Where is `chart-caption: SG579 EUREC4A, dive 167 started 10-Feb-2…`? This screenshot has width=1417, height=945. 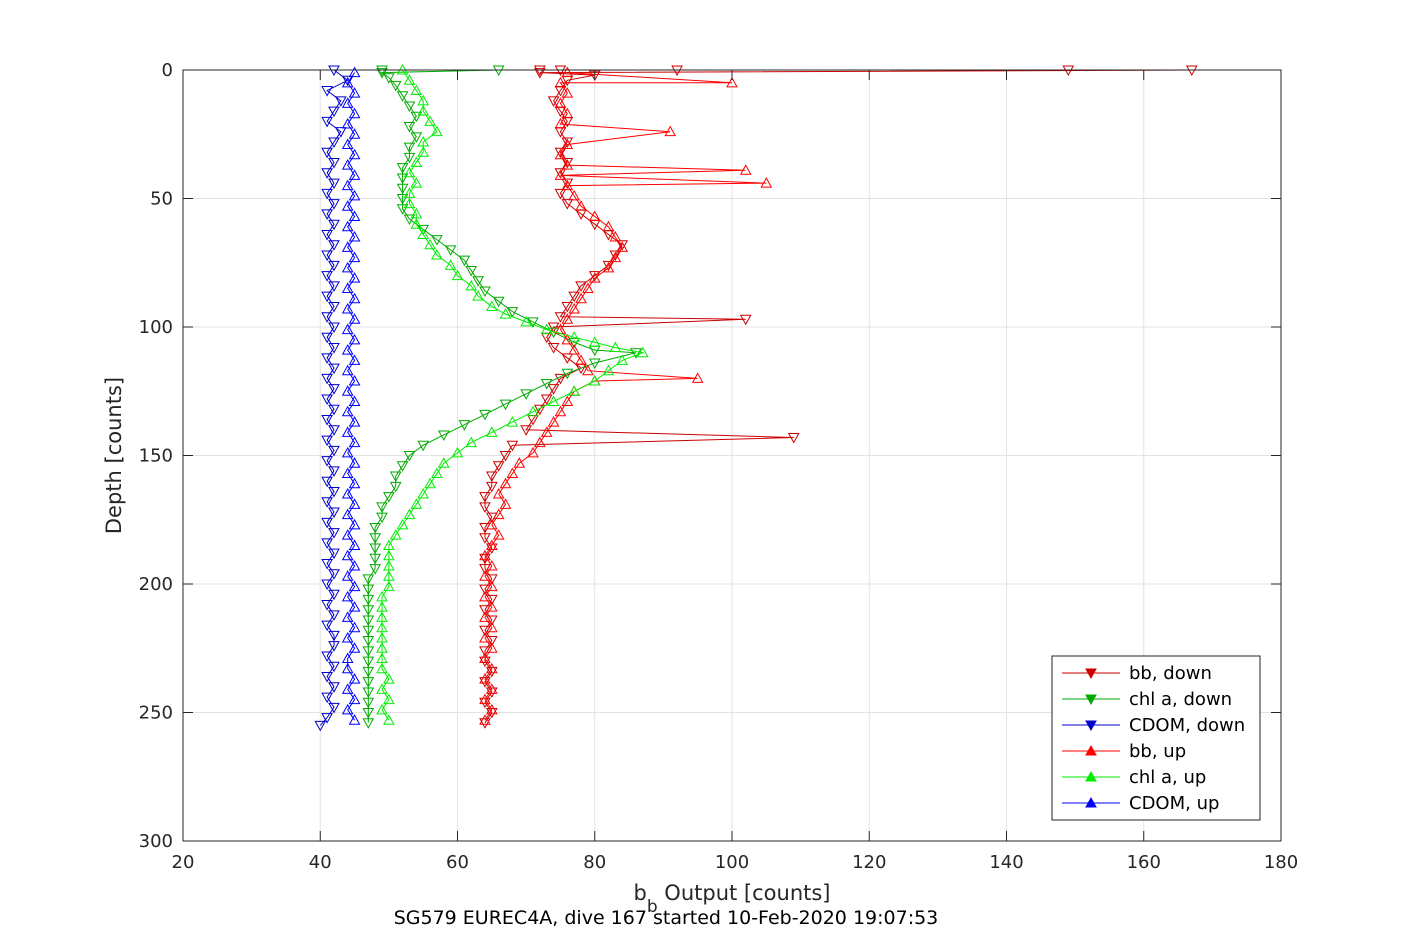
chart-caption: SG579 EUREC4A, dive 167 started 10-Feb-2… is located at coordinates (666, 918).